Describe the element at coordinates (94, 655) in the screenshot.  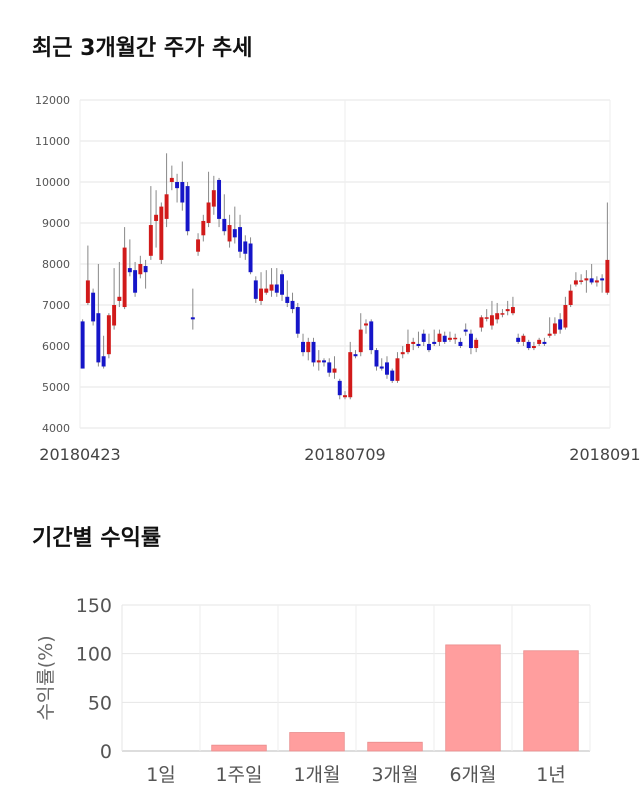
I see `y-tick-label: 100` at that location.